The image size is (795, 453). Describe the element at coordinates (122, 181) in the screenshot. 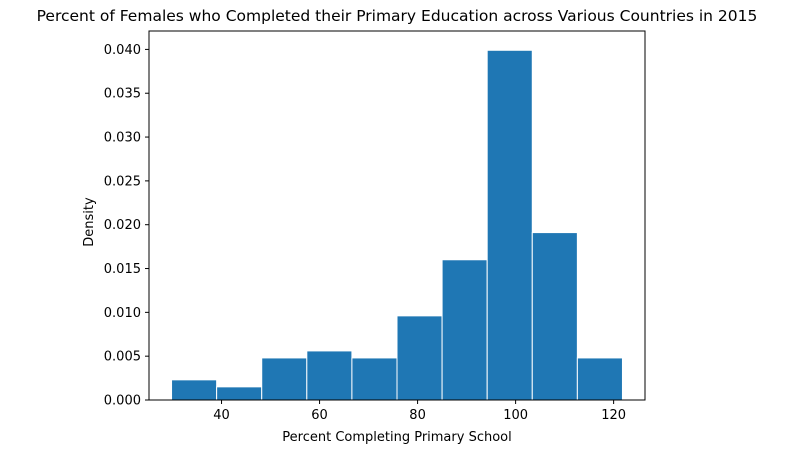

I see `y-tick-label: 0.025` at that location.